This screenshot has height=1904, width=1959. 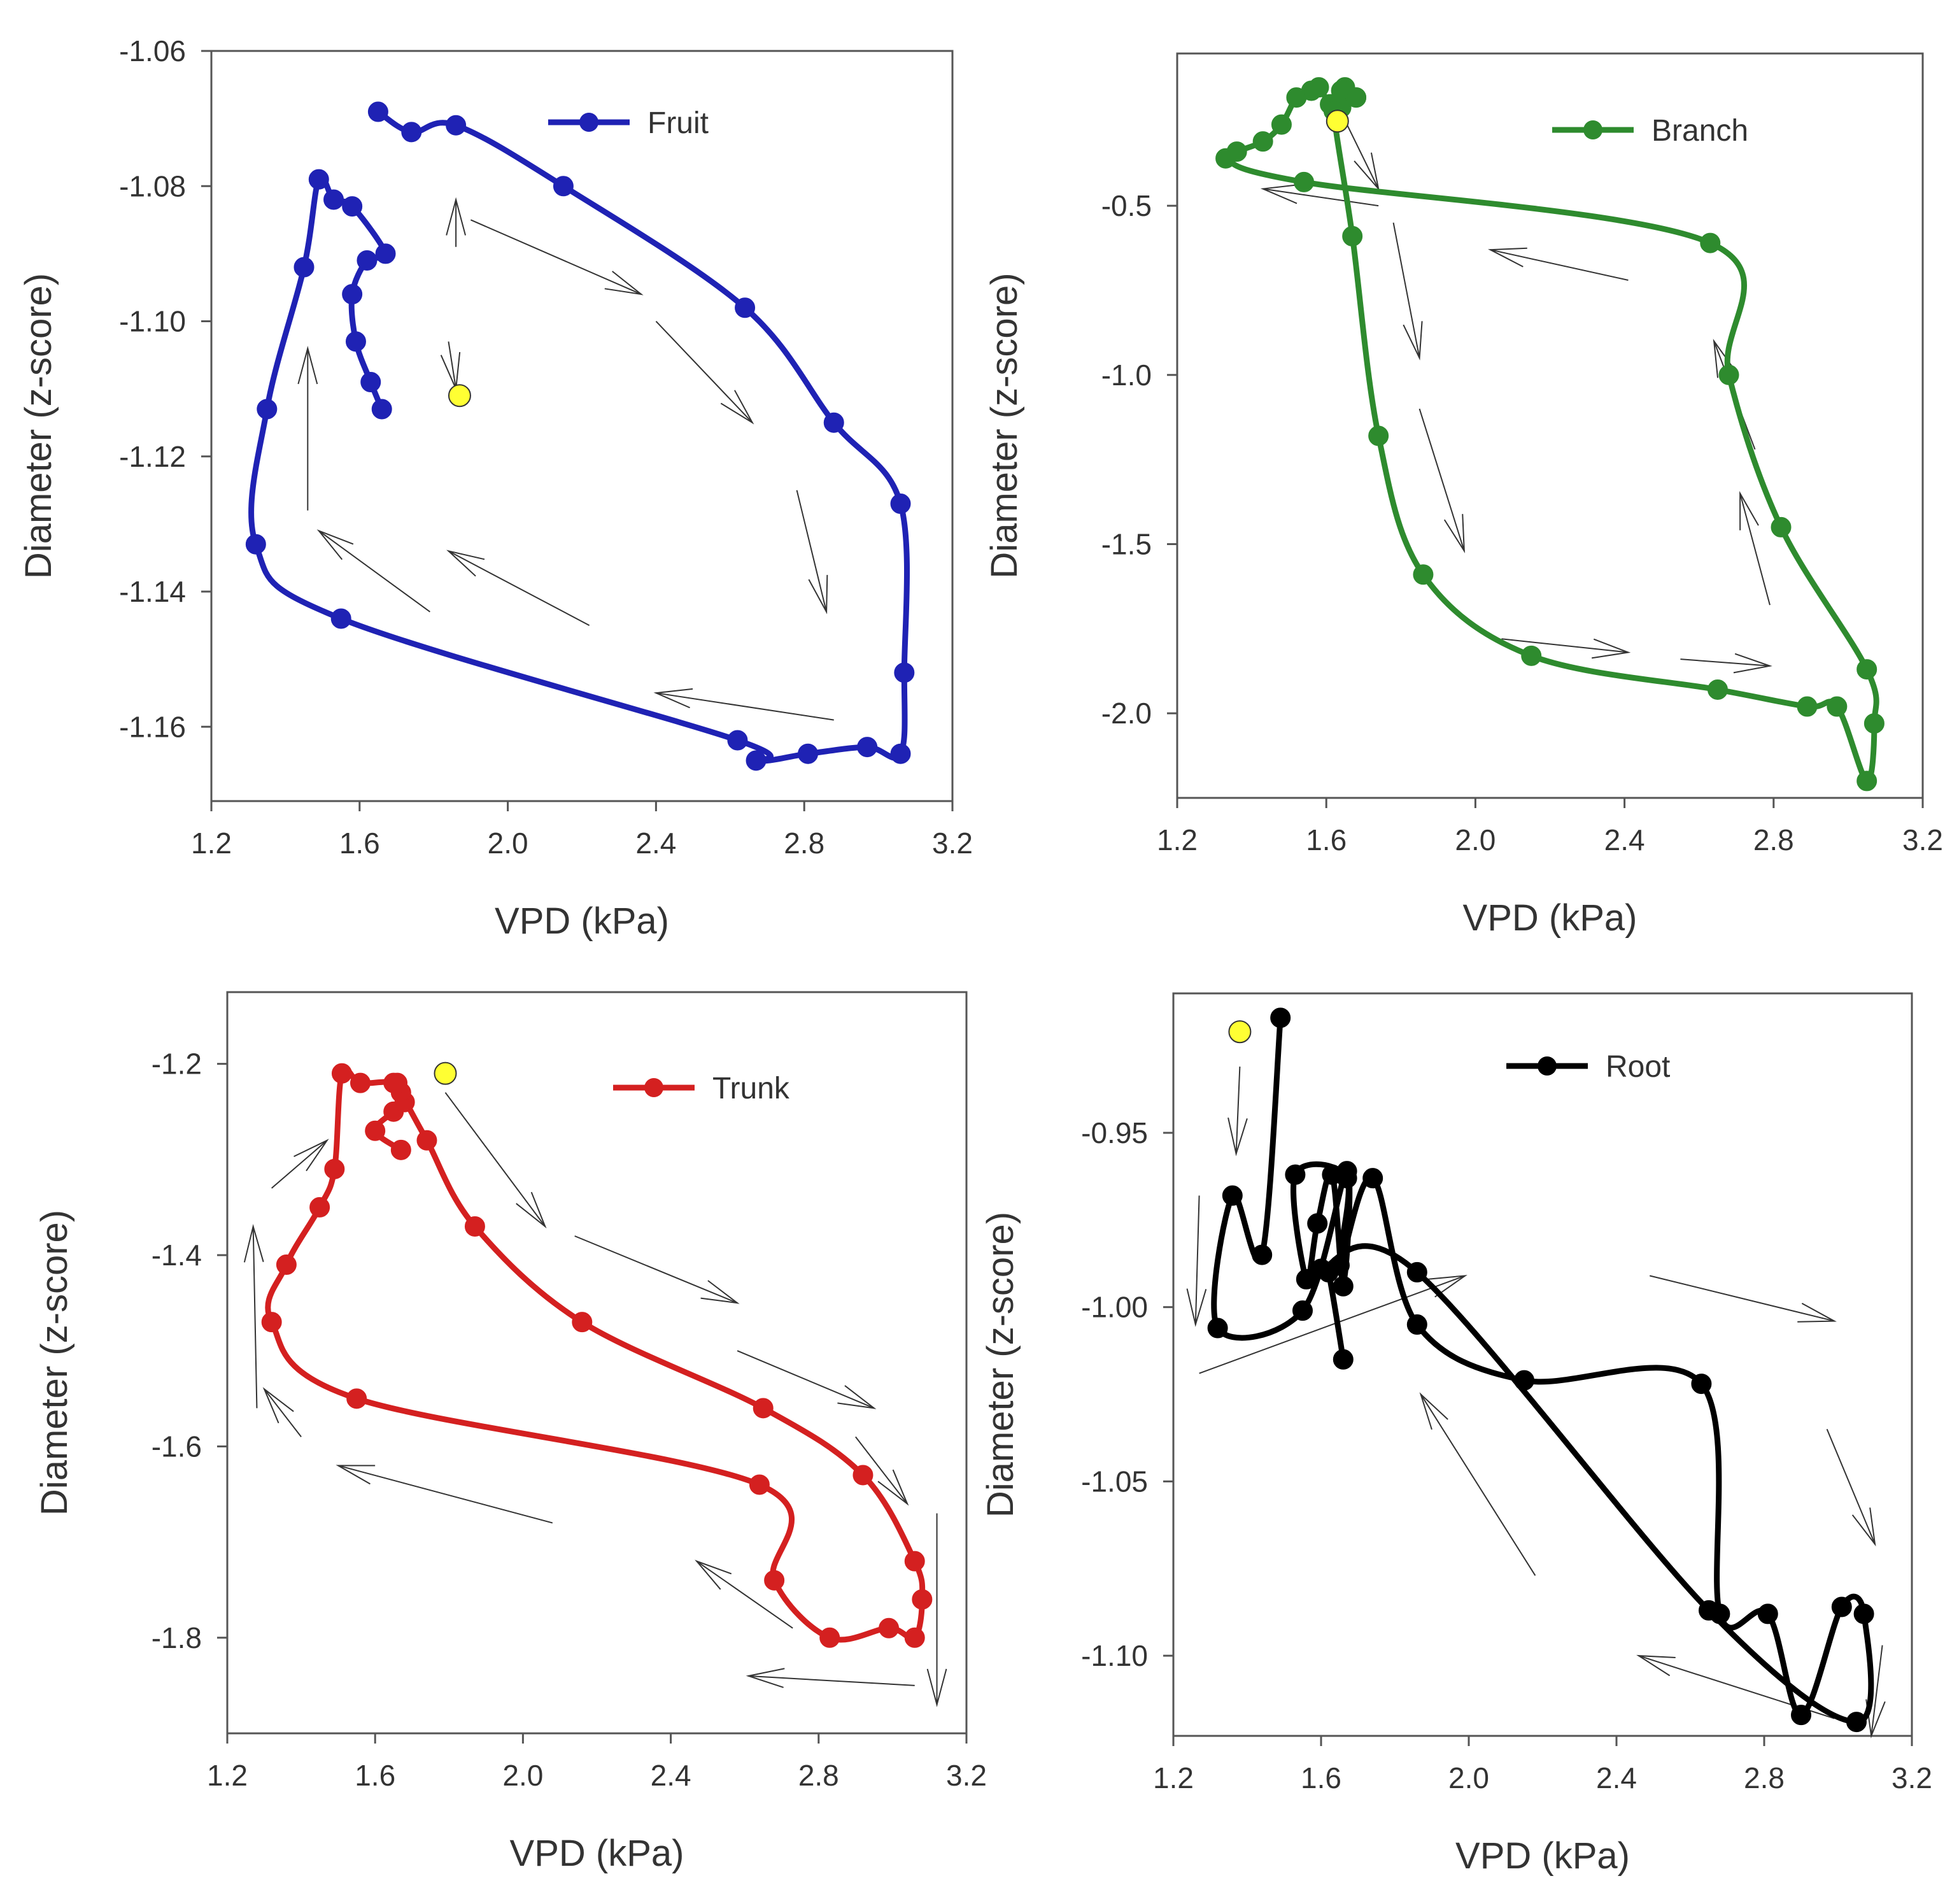 I want to click on legend-label: Root, so click(x=1638, y=1067).